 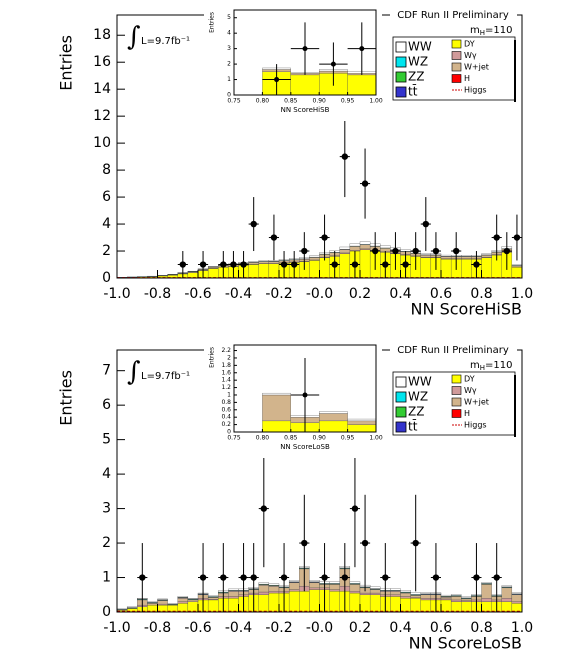 What do you see at coordinates (226, 417) in the screenshot?
I see `y-tick-label: 0.4` at bounding box center [226, 417].